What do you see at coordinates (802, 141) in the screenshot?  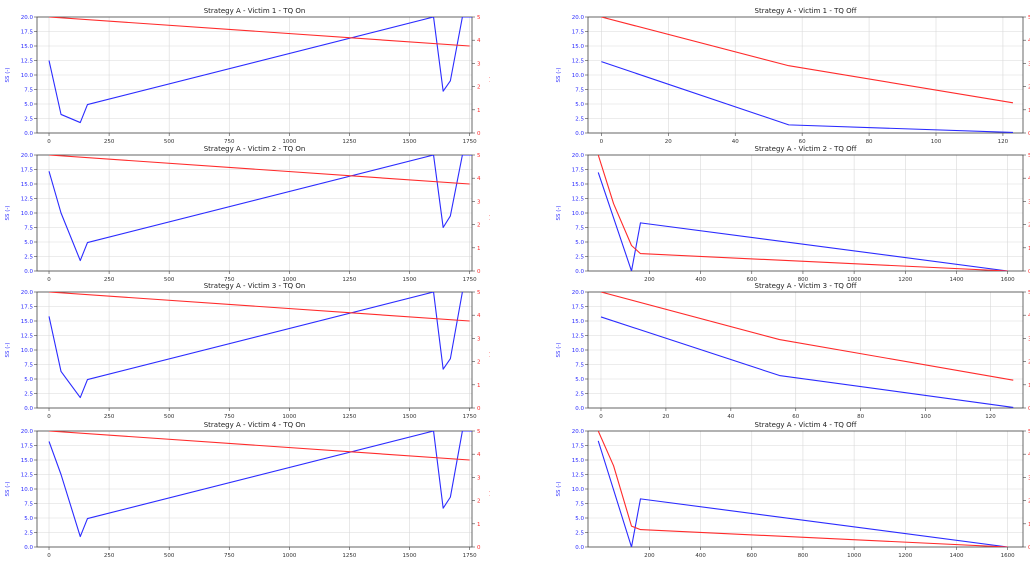 I see `x-tick-label: 60` at bounding box center [802, 141].